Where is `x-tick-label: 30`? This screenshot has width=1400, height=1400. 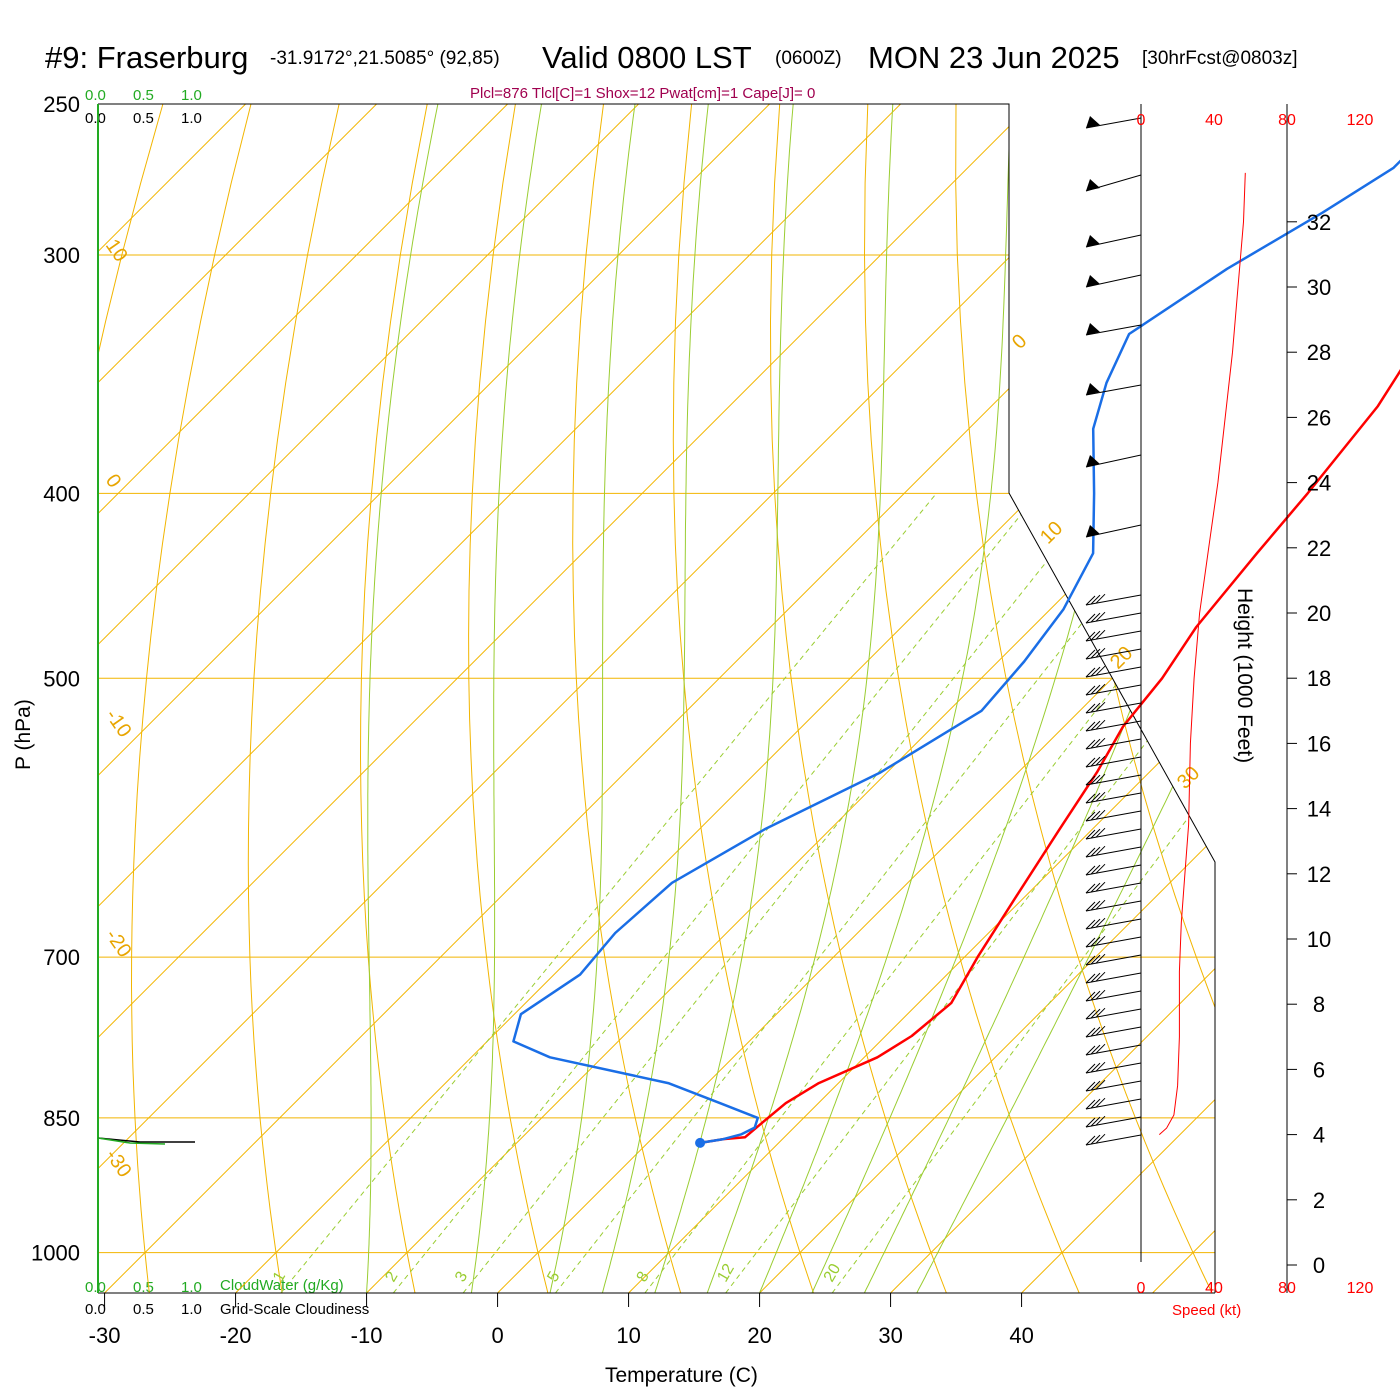
x-tick-label: 30 is located at coordinates (890, 1335).